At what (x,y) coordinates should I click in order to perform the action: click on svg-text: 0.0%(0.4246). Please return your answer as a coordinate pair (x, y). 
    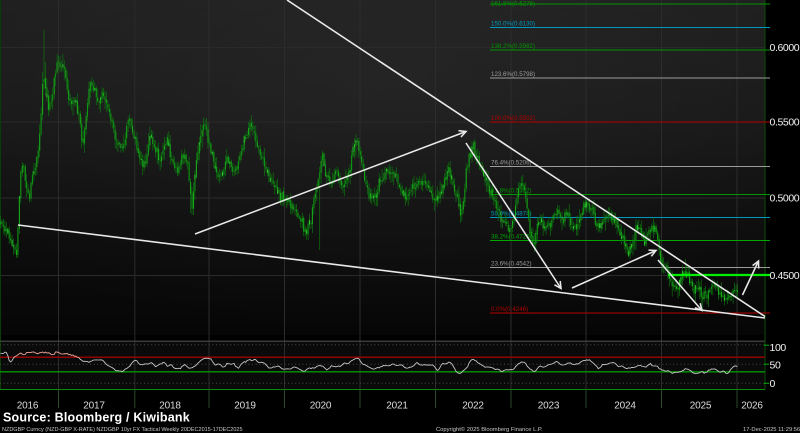
    Looking at the image, I should click on (509, 309).